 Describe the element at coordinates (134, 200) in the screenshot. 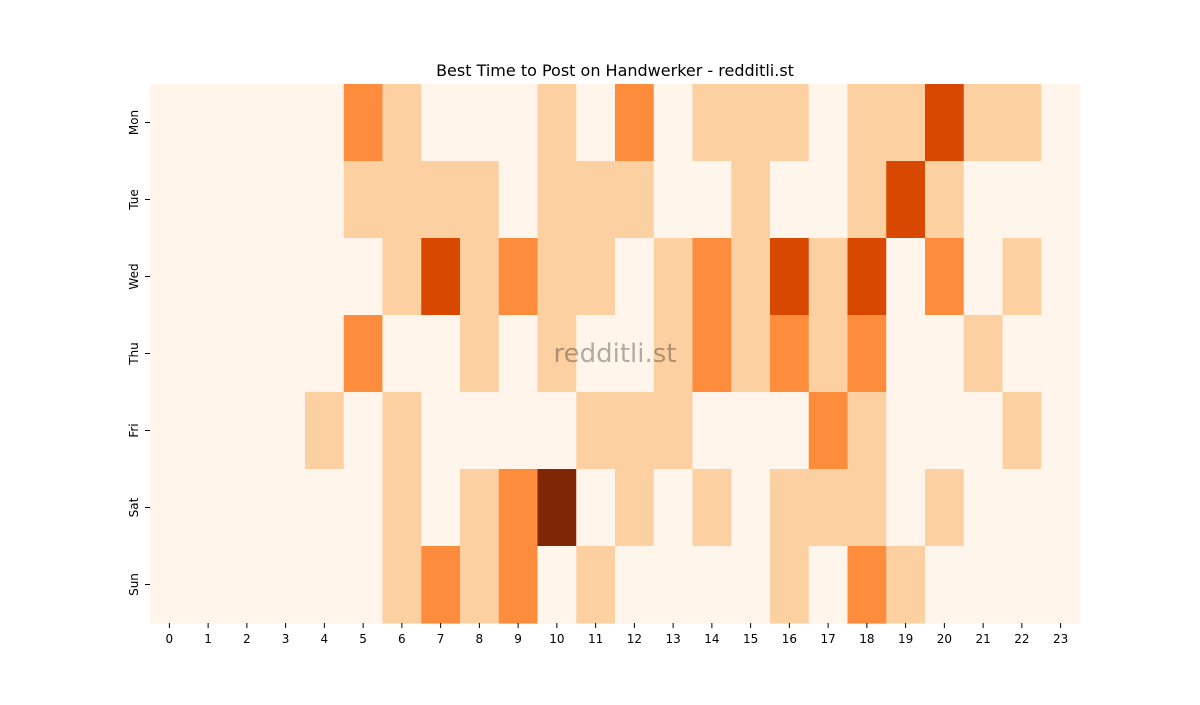

I see `y-tick-label: Tue` at that location.